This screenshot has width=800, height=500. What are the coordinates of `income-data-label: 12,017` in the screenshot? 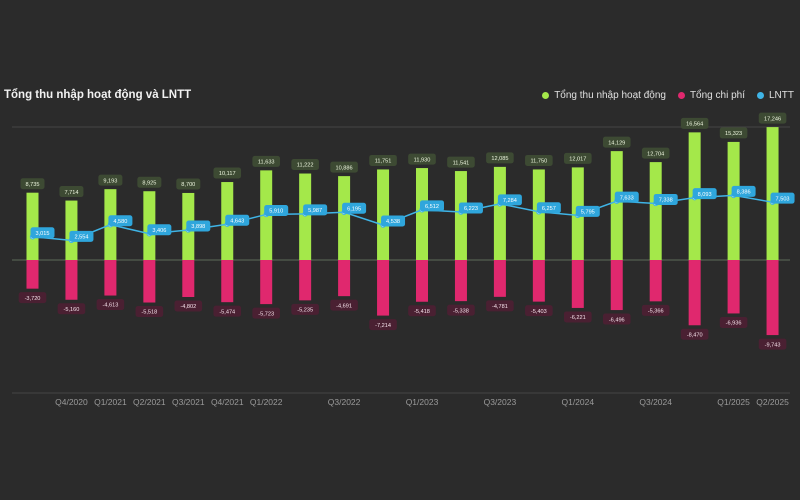 It's located at (577, 160).